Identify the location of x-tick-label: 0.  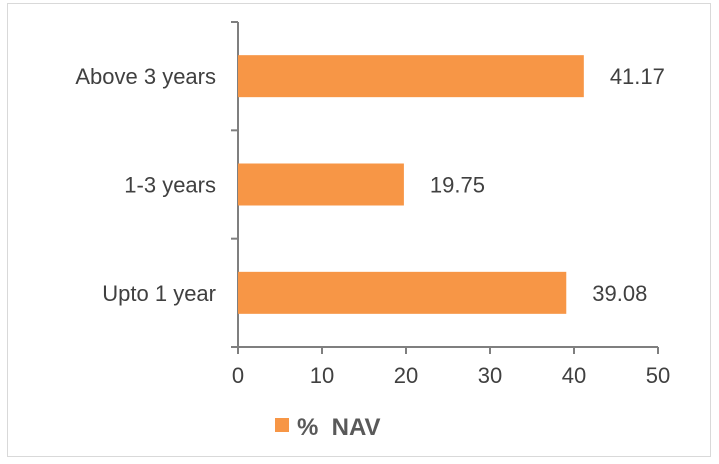
(238, 375).